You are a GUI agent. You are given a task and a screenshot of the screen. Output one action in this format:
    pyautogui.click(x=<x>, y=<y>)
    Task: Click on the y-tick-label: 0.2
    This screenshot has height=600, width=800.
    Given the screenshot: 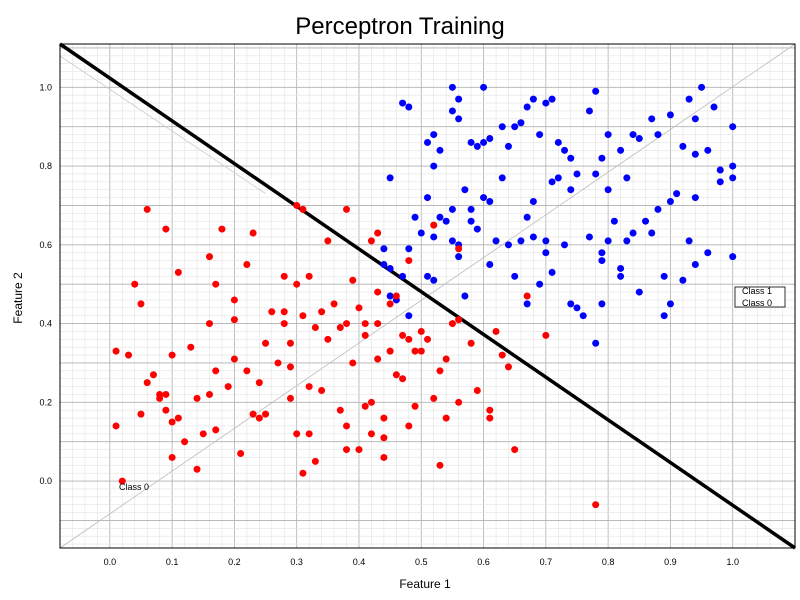 What is the action you would take?
    pyautogui.click(x=45, y=402)
    